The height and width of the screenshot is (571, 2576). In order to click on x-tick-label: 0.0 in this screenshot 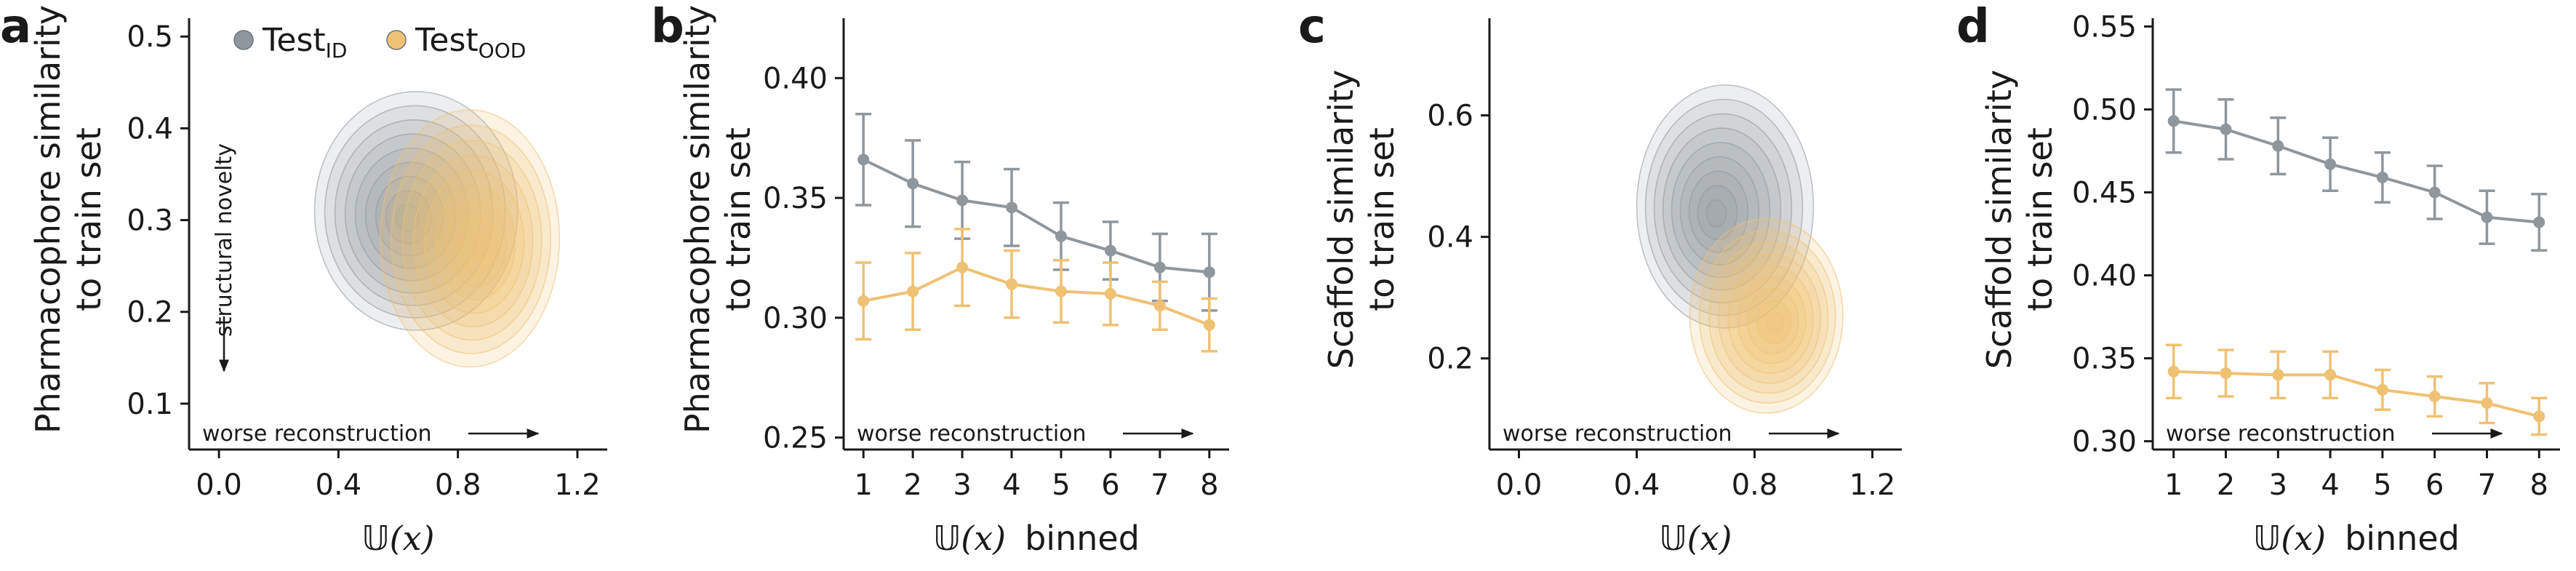, I will do `click(219, 485)`.